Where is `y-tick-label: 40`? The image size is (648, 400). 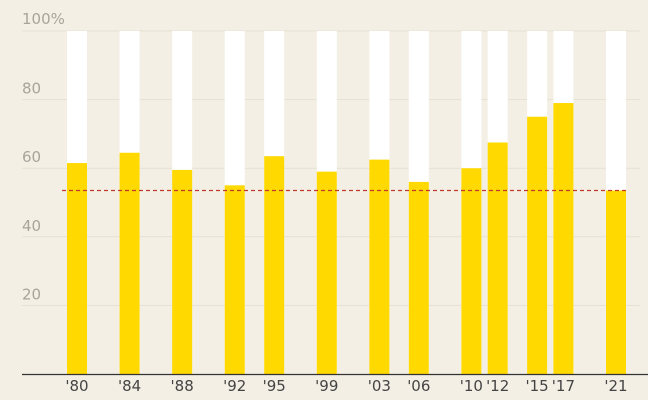
y-tick-label: 40 is located at coordinates (31, 226).